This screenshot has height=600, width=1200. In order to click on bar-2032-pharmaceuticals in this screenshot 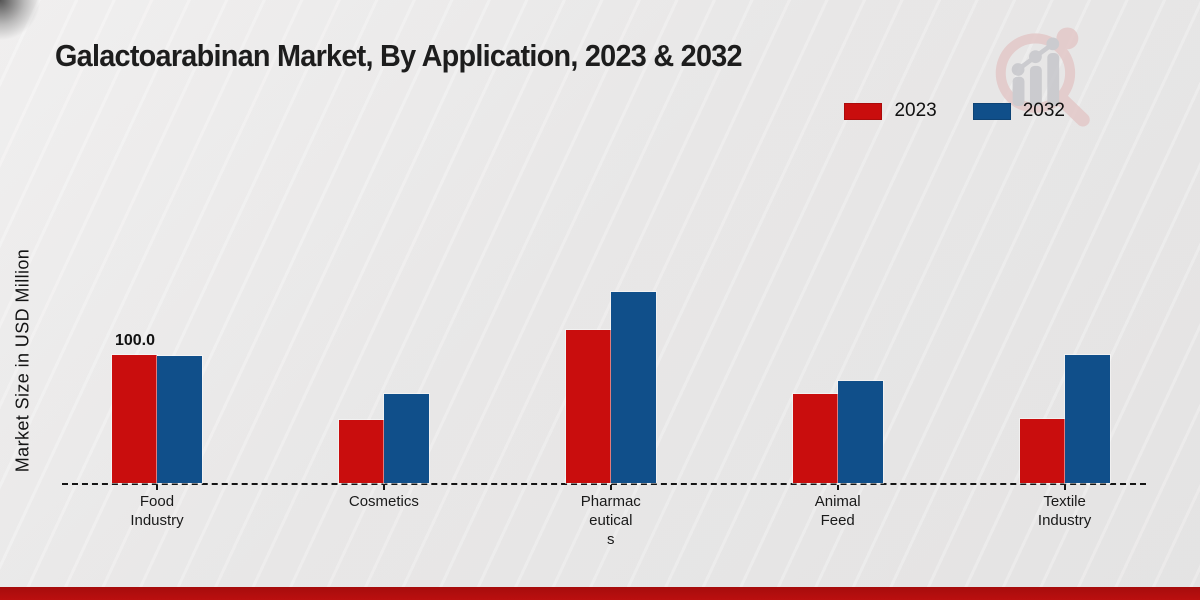, I will do `click(633, 387)`.